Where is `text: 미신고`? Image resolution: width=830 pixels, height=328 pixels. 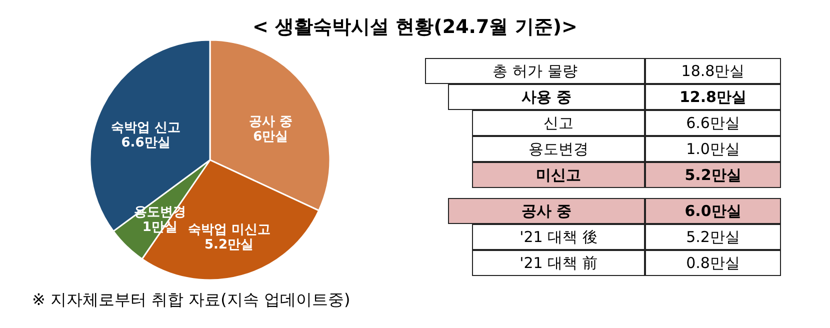
text: 미신고 is located at coordinates (558, 175).